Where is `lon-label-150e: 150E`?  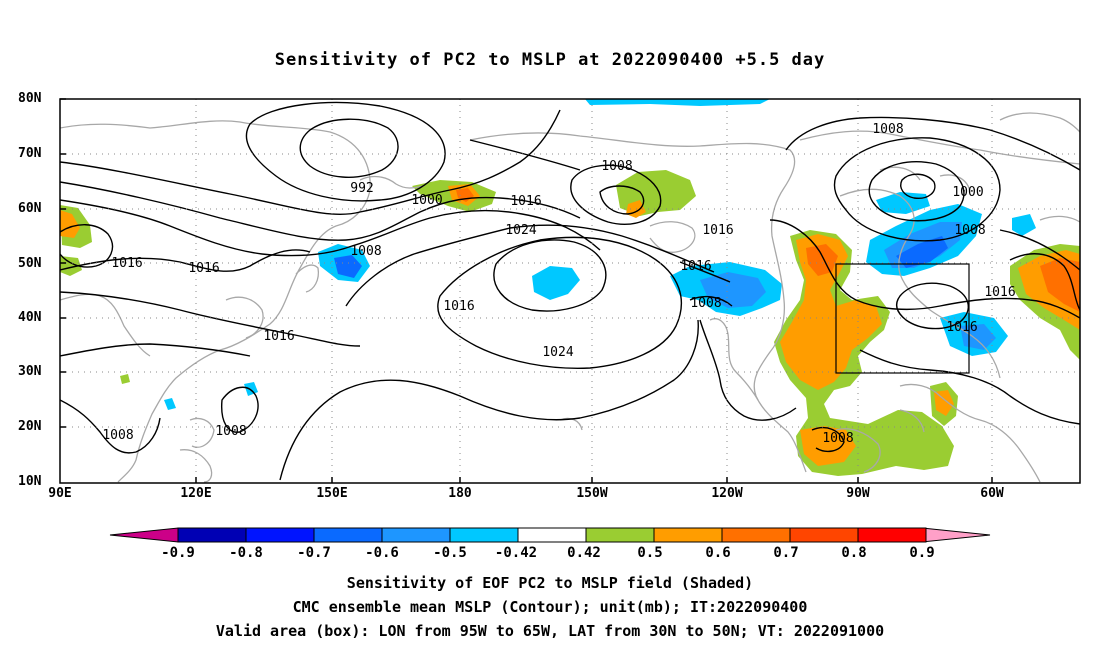 lon-label-150e: 150E is located at coordinates (332, 493).